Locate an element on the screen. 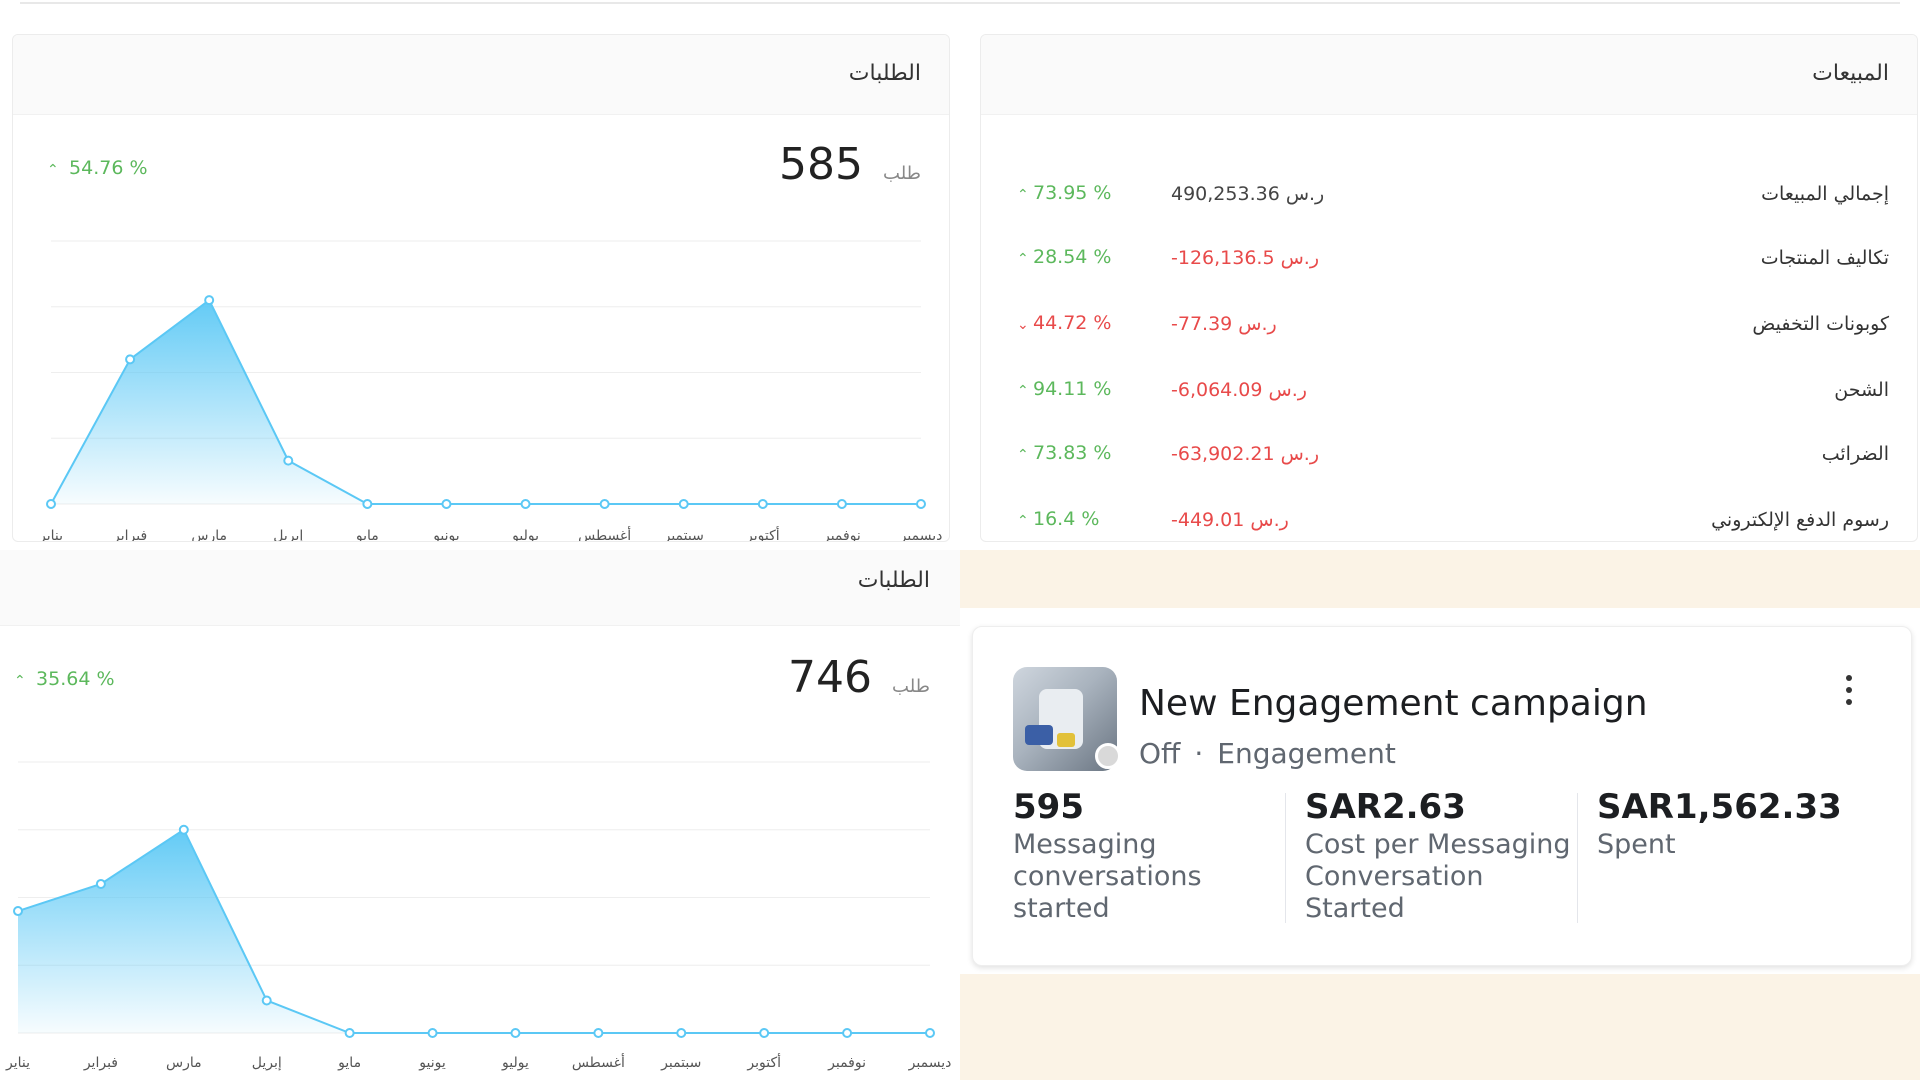  metric-value: SAR1,562.33 is located at coordinates (1719, 807).